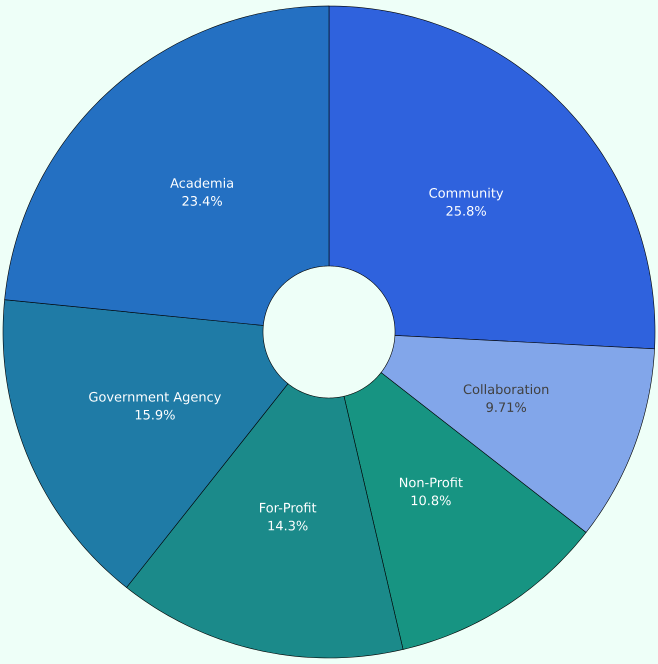  I want to click on data-label: 10.8%, so click(431, 500).